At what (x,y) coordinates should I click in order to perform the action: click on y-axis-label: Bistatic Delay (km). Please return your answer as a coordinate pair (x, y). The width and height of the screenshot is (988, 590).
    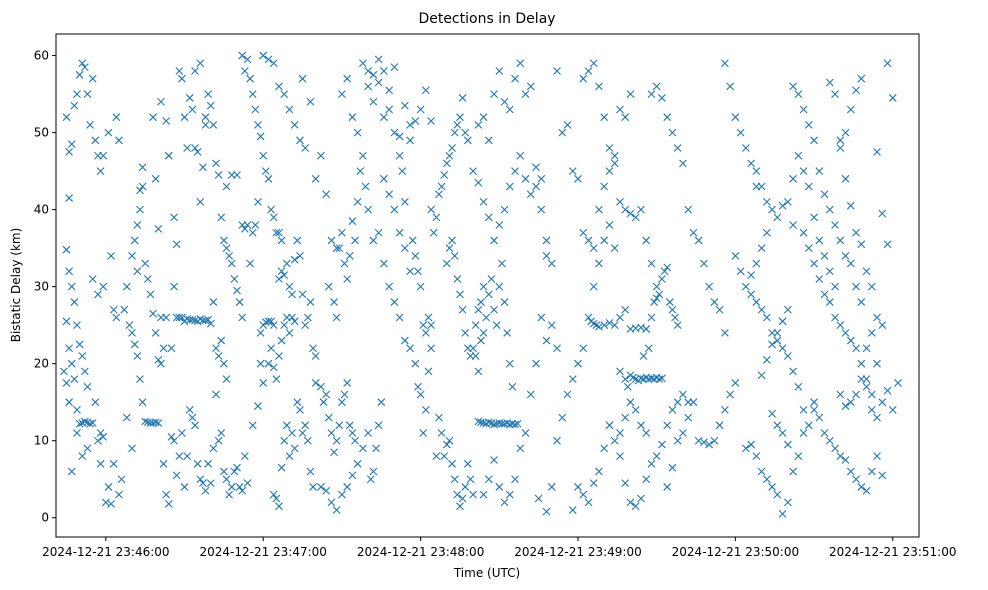
    Looking at the image, I should click on (16, 285).